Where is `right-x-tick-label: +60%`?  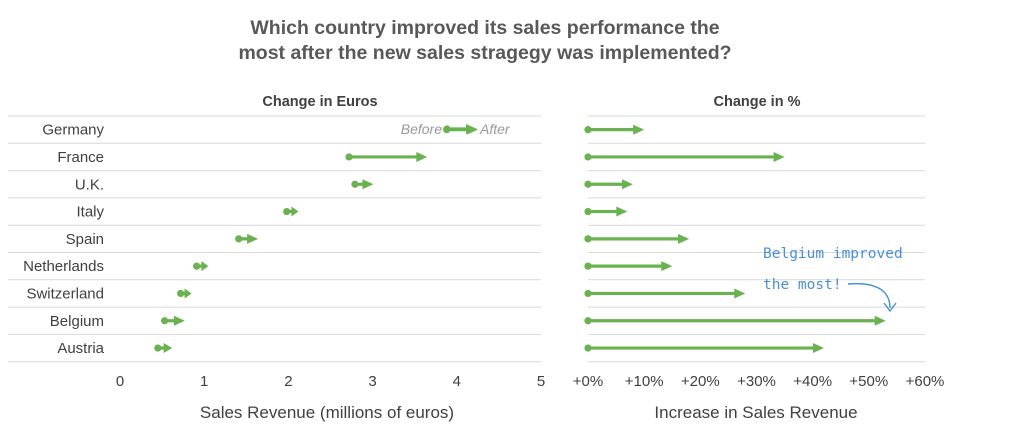 right-x-tick-label: +60% is located at coordinates (925, 381).